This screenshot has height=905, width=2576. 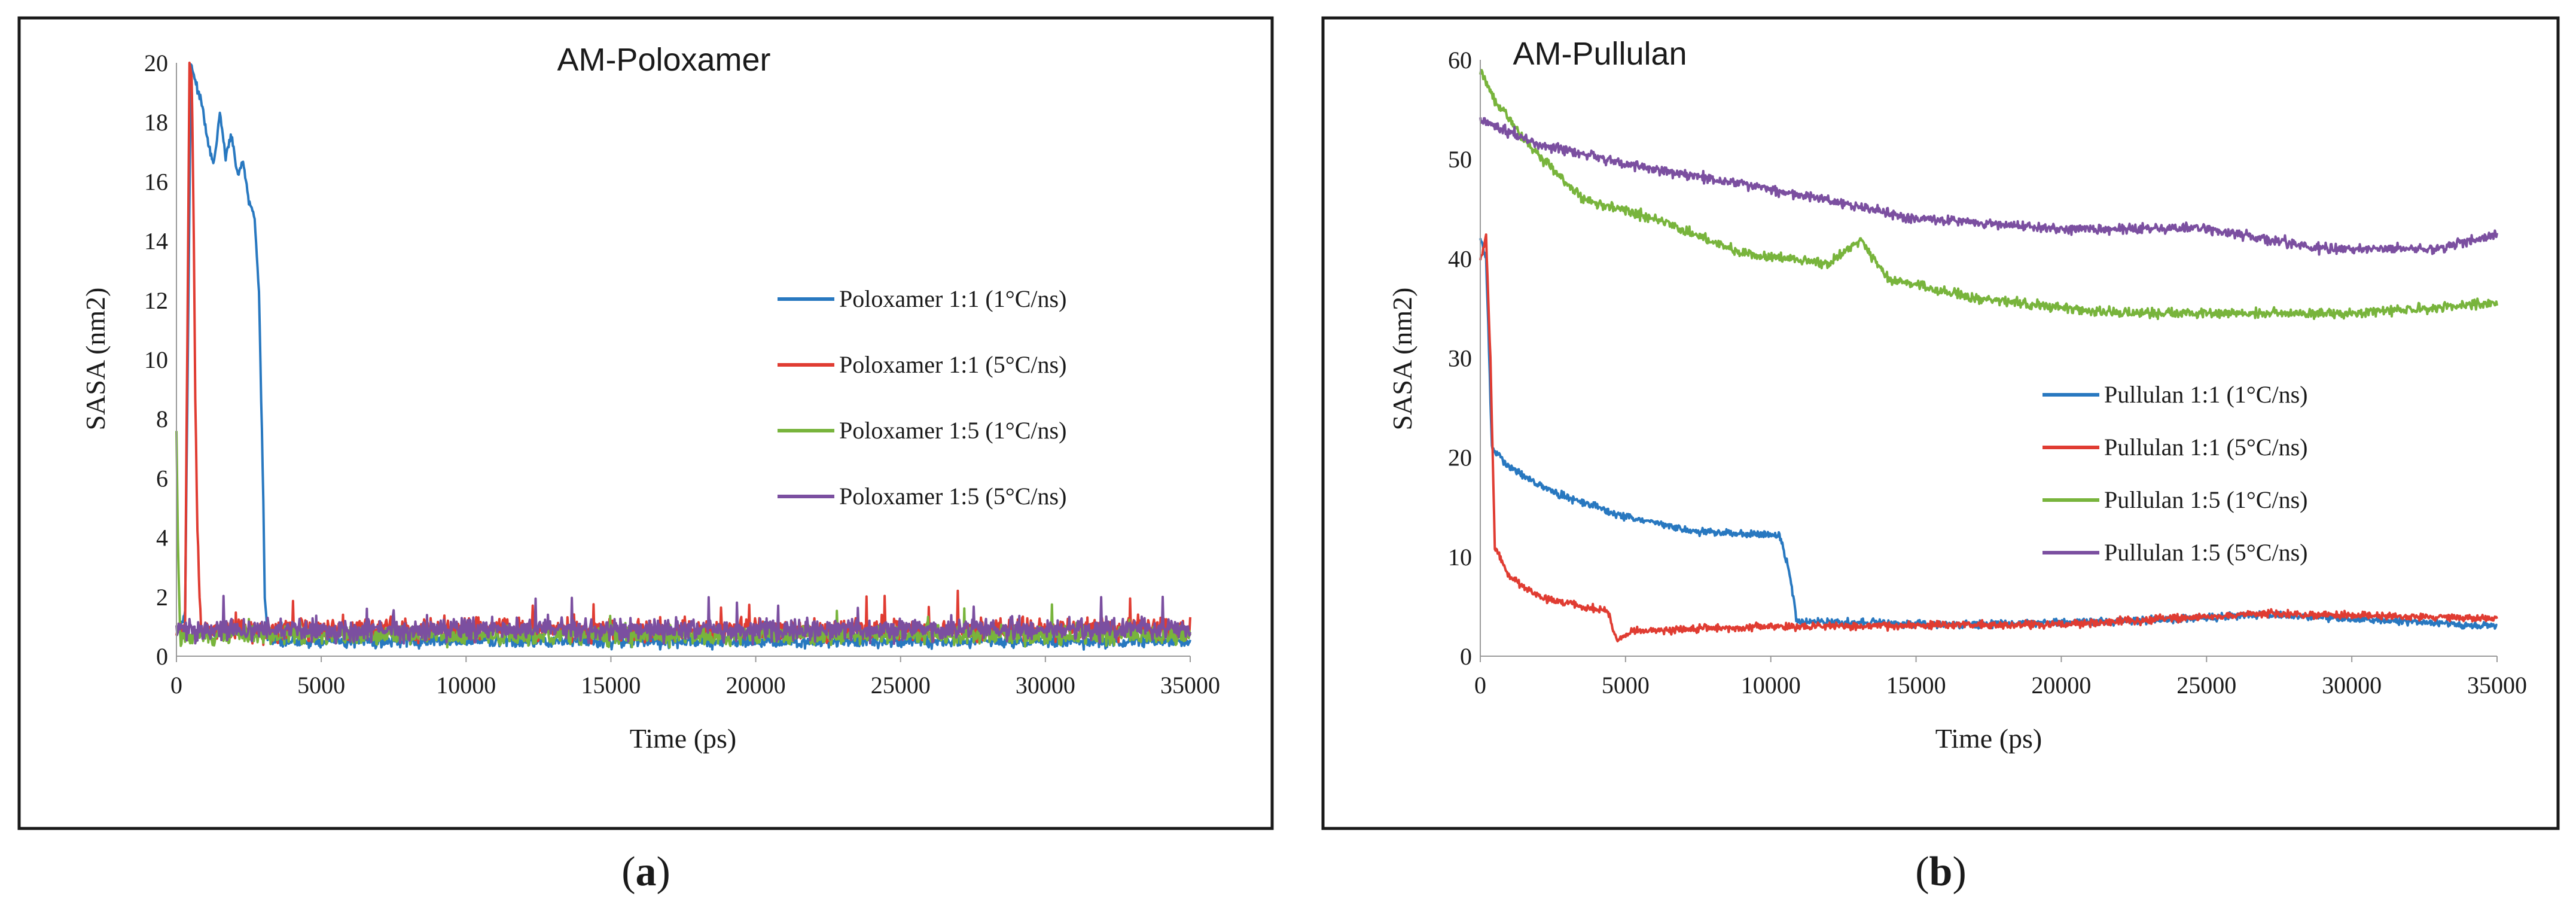 What do you see at coordinates (1460, 457) in the screenshot?
I see `panel-b-y-tick-label: 20` at bounding box center [1460, 457].